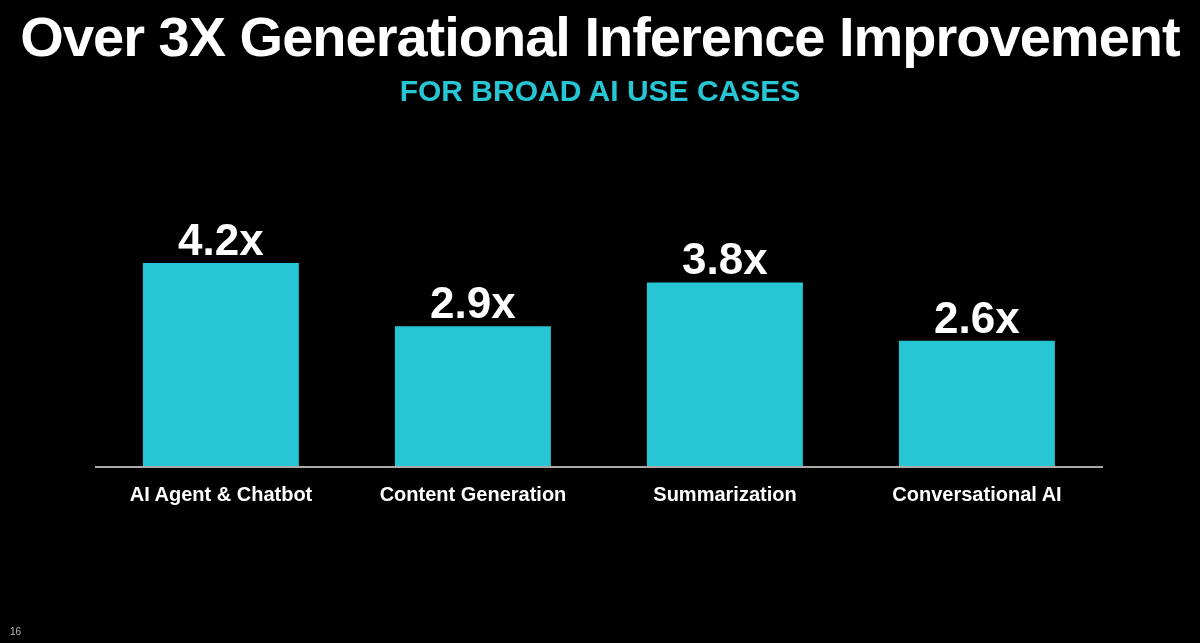 The width and height of the screenshot is (1200, 643). What do you see at coordinates (600, 36) in the screenshot?
I see `chart-title: Over 3X Generational Inference Improvement` at bounding box center [600, 36].